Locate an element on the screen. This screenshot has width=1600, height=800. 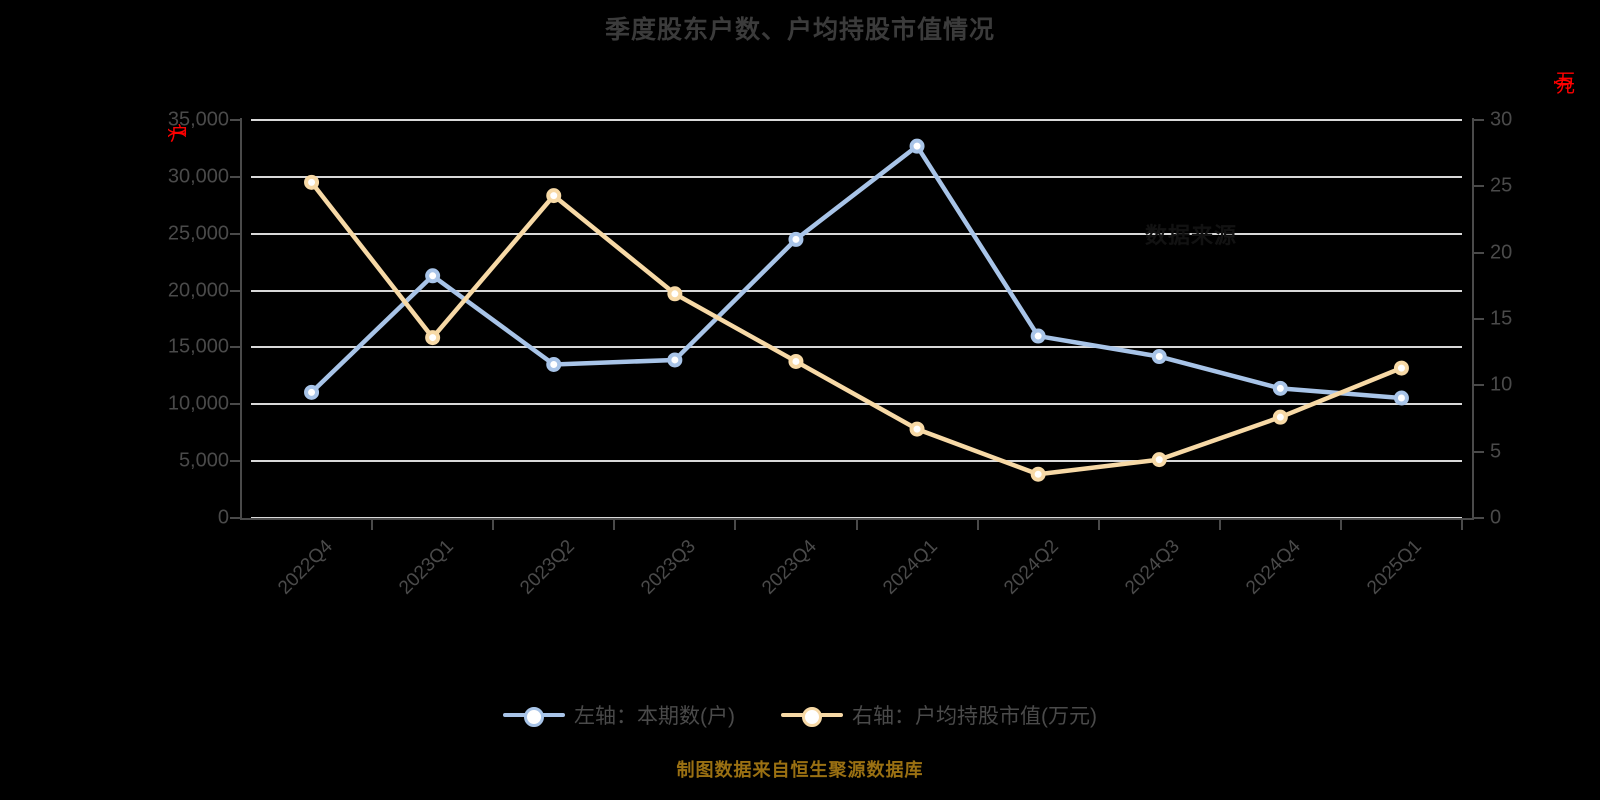
right-axis-tick-label: 20 is located at coordinates (1501, 252).